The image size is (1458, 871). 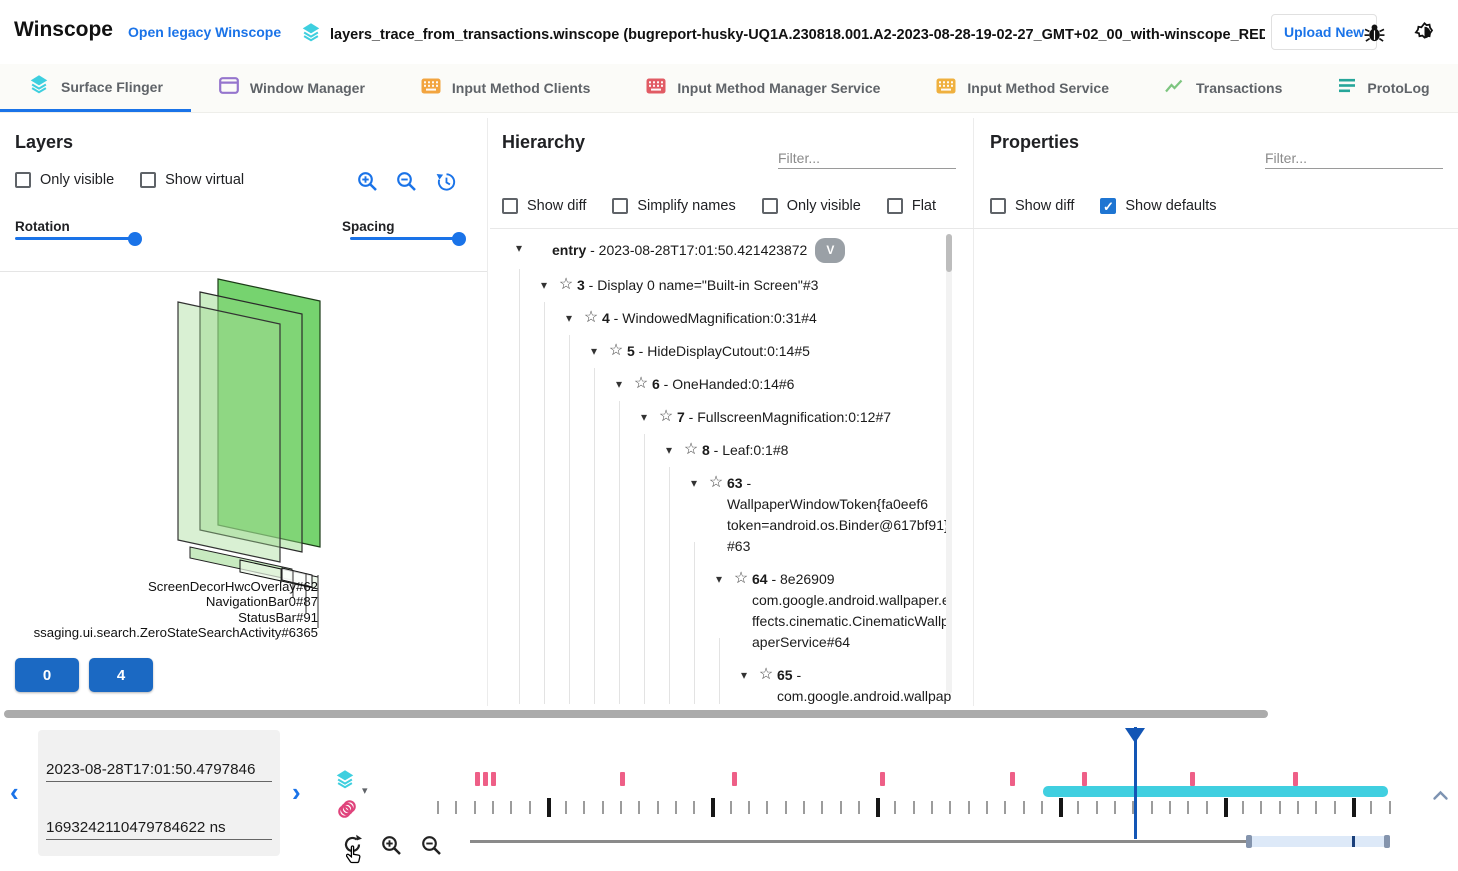 I want to click on hierarchy-flat-checkbox: Flat, so click(x=911, y=206).